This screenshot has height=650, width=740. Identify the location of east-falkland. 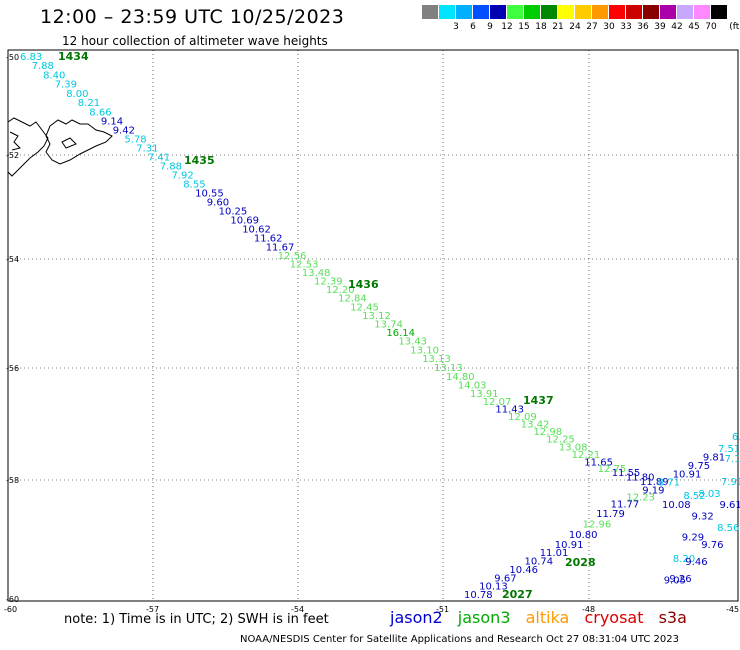
(79, 142).